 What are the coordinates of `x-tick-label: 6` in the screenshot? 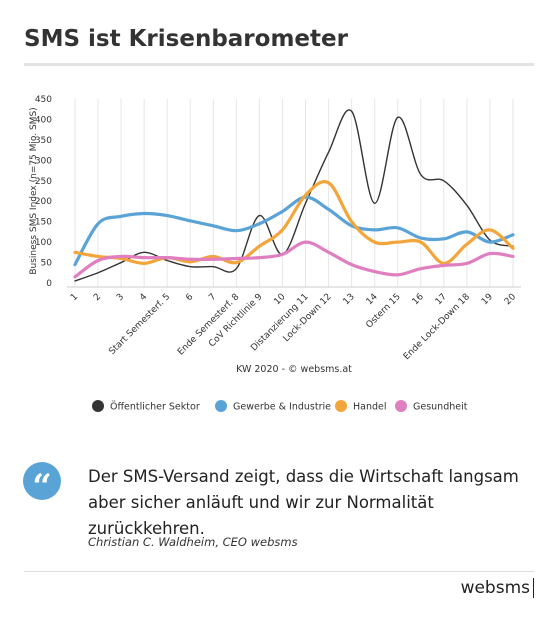 It's located at (189, 297).